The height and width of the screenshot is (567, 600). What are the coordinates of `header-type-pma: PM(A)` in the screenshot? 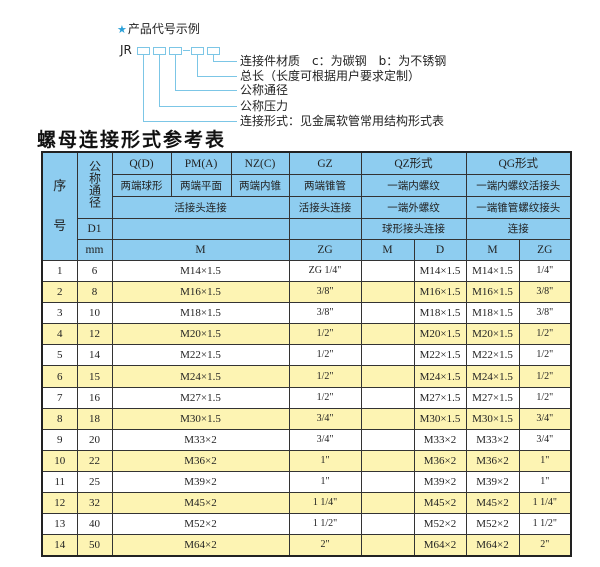 It's located at (201, 163).